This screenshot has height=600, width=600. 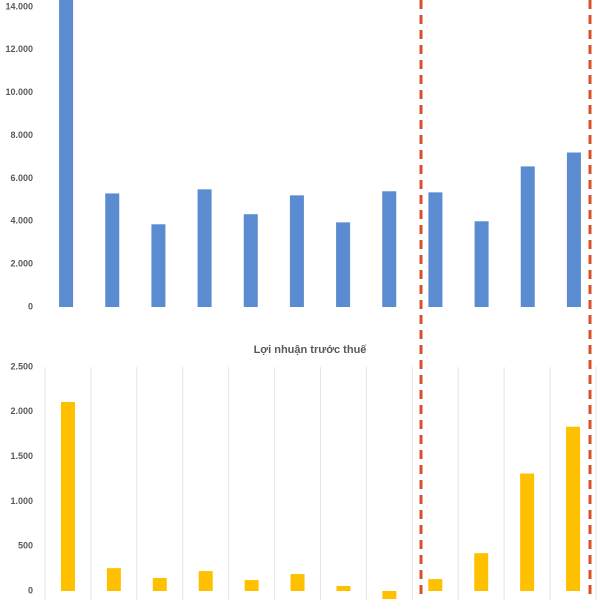 What do you see at coordinates (21, 135) in the screenshot?
I see `y-tick-label: 8.000` at bounding box center [21, 135].